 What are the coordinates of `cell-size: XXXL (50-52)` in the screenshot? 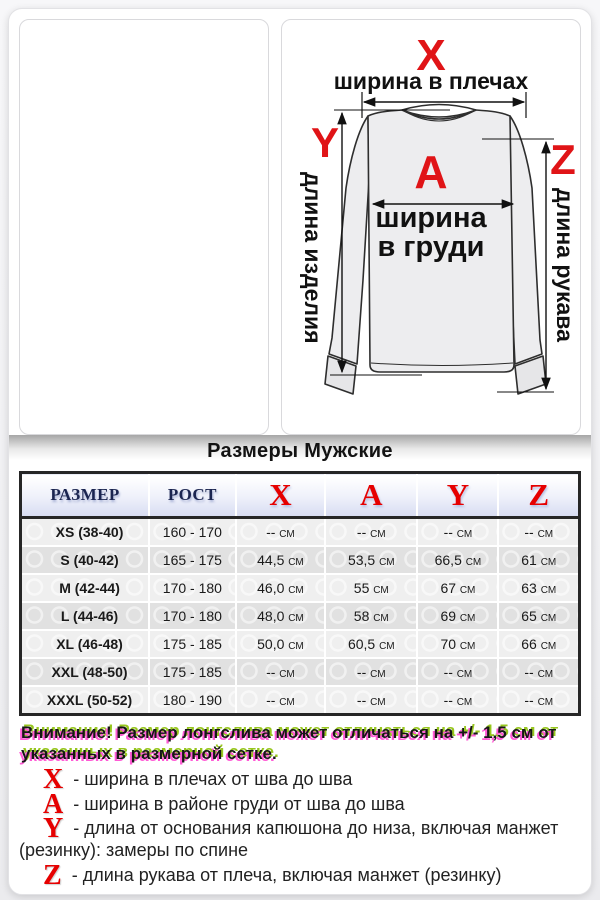 It's located at (85, 700).